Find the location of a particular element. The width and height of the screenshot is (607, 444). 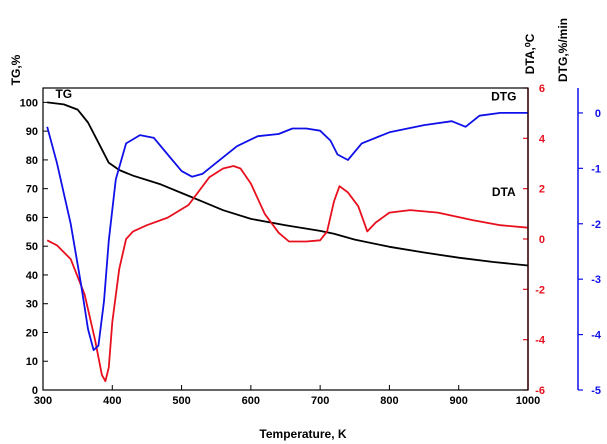

tg-tick-label: 50 is located at coordinates (32, 247).